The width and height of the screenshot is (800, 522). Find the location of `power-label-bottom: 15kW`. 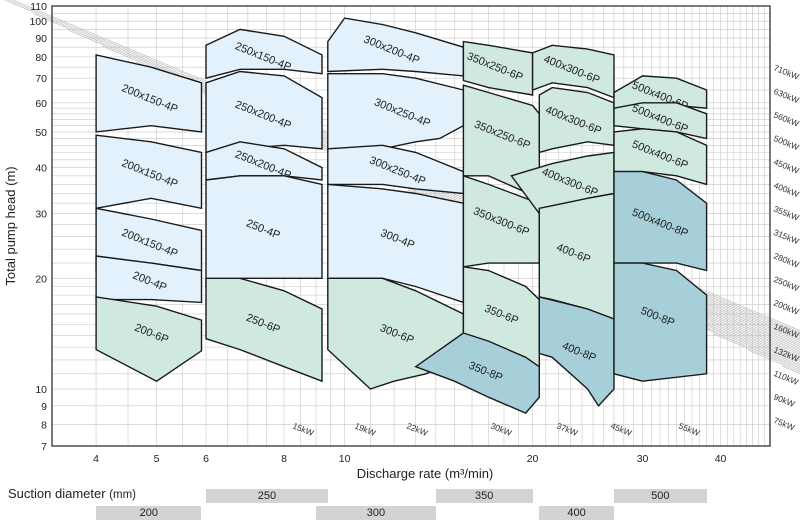

power-label-bottom: 15kW is located at coordinates (303, 429).